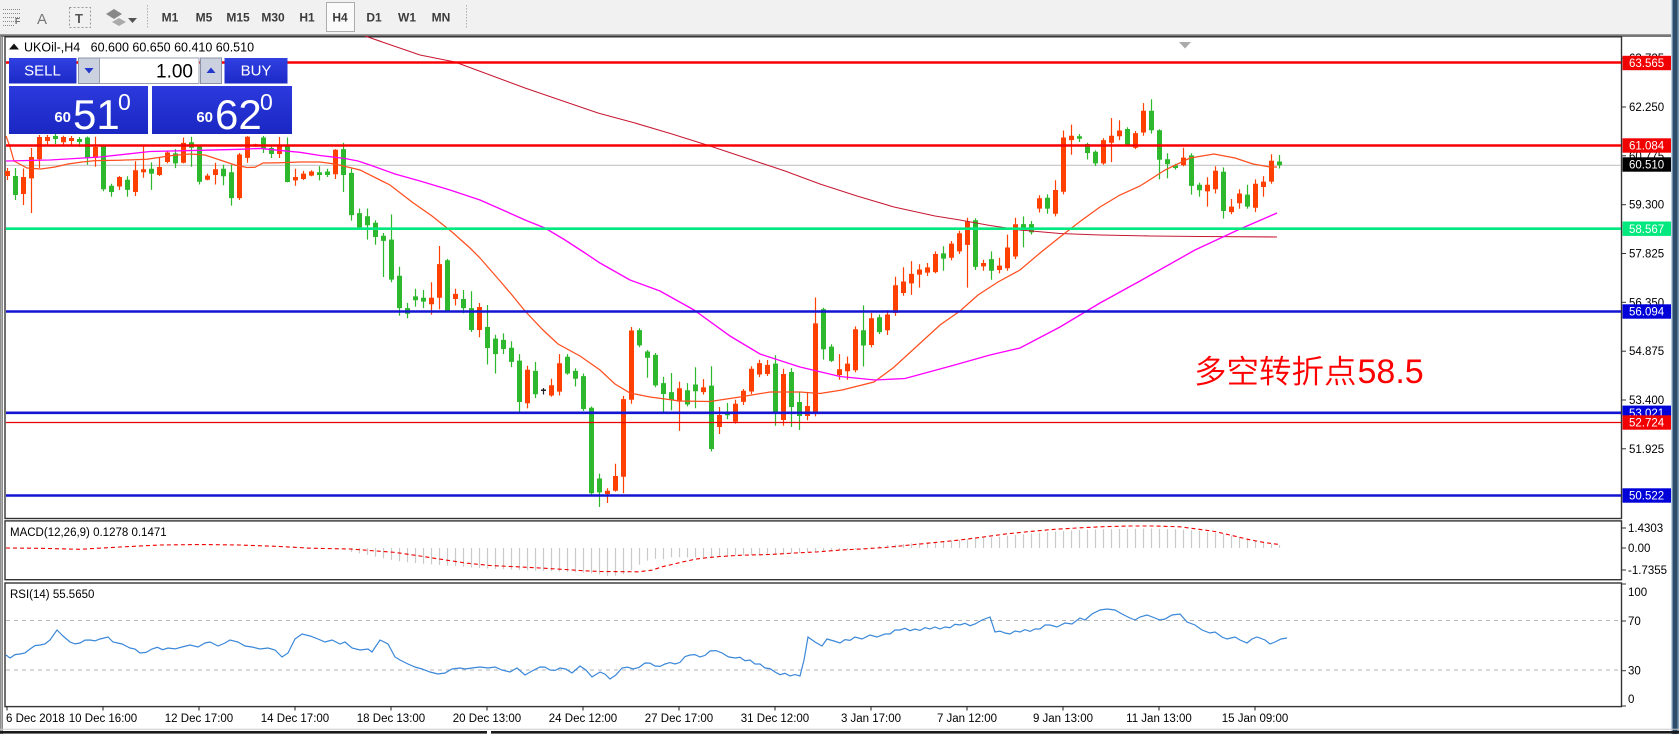  What do you see at coordinates (407, 18) in the screenshot?
I see `svg-text: W1` at bounding box center [407, 18].